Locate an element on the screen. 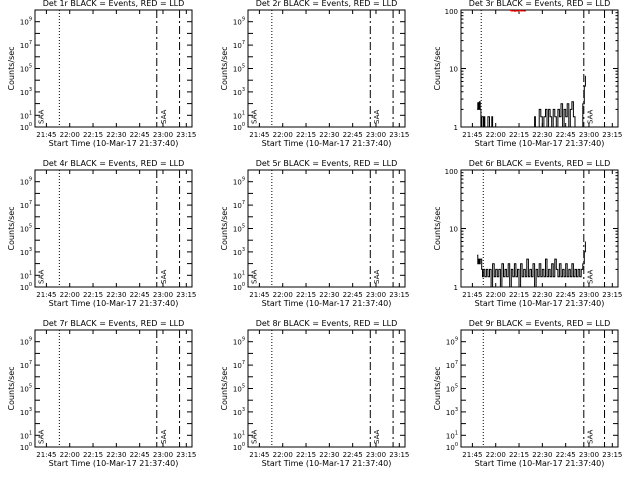 This screenshot has height=480, width=640. y-tick-exponent: 7 is located at coordinates (243, 203).